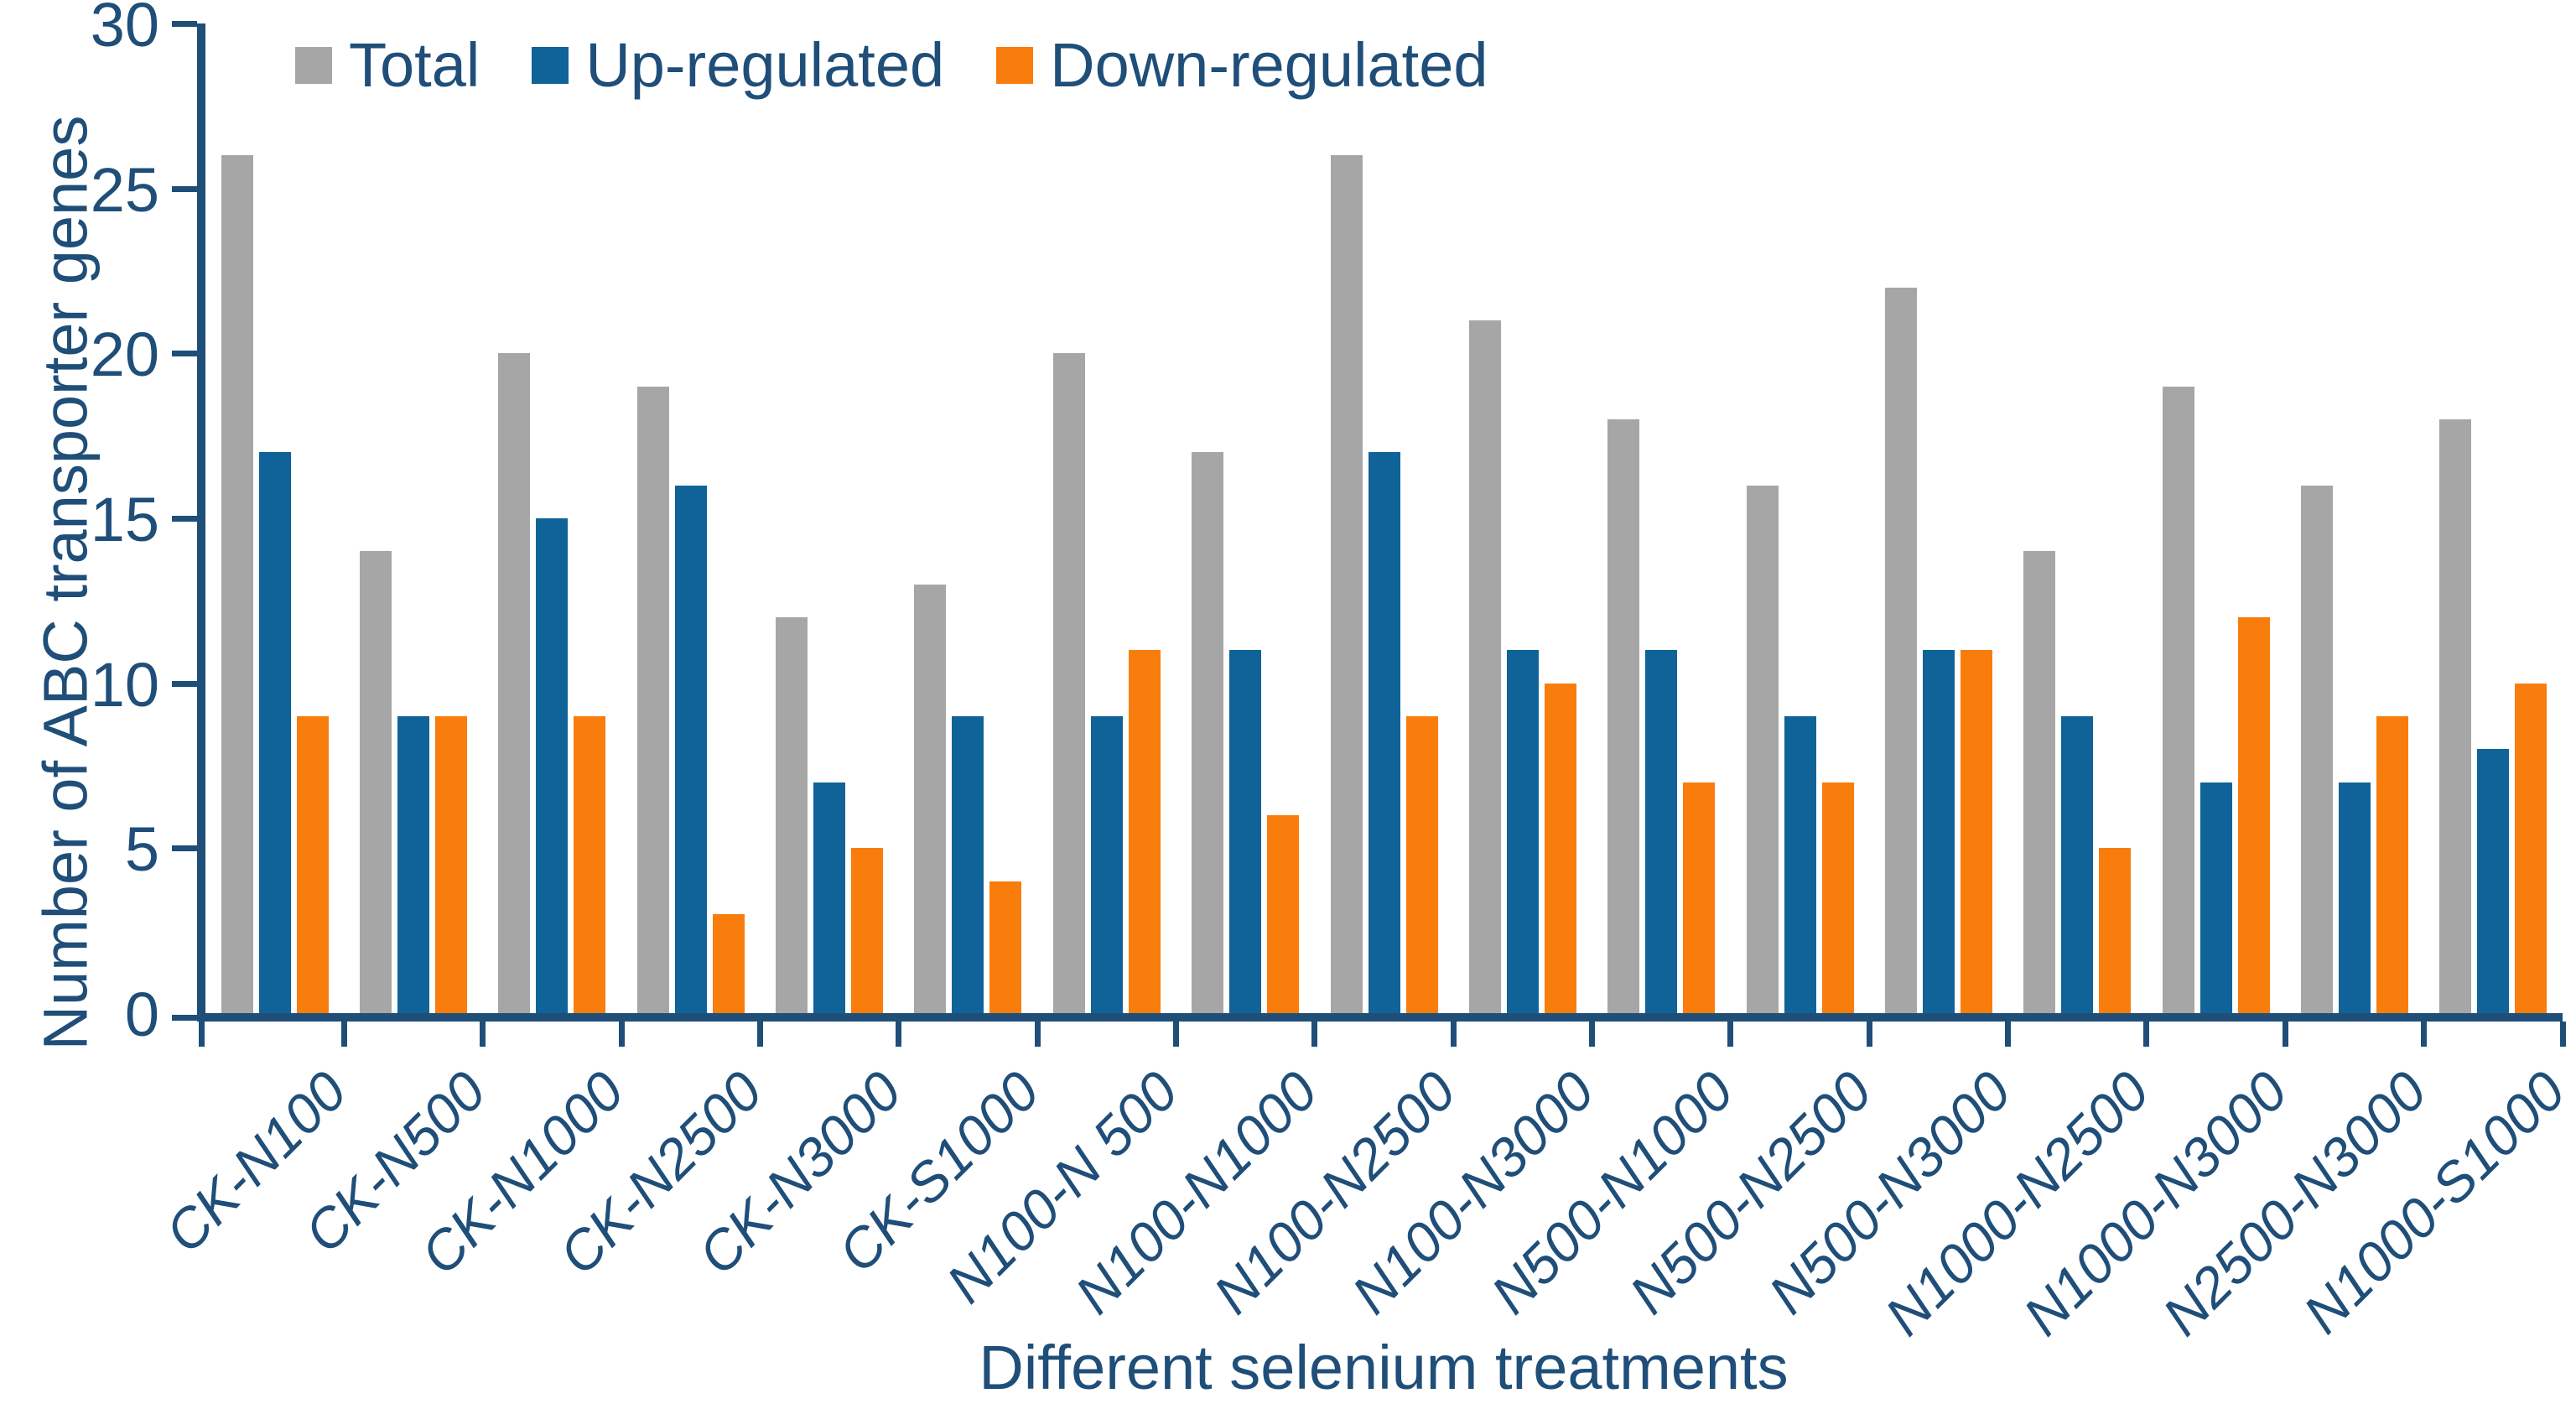  What do you see at coordinates (141, 849) in the screenshot?
I see `y-tick-label: 5` at bounding box center [141, 849].